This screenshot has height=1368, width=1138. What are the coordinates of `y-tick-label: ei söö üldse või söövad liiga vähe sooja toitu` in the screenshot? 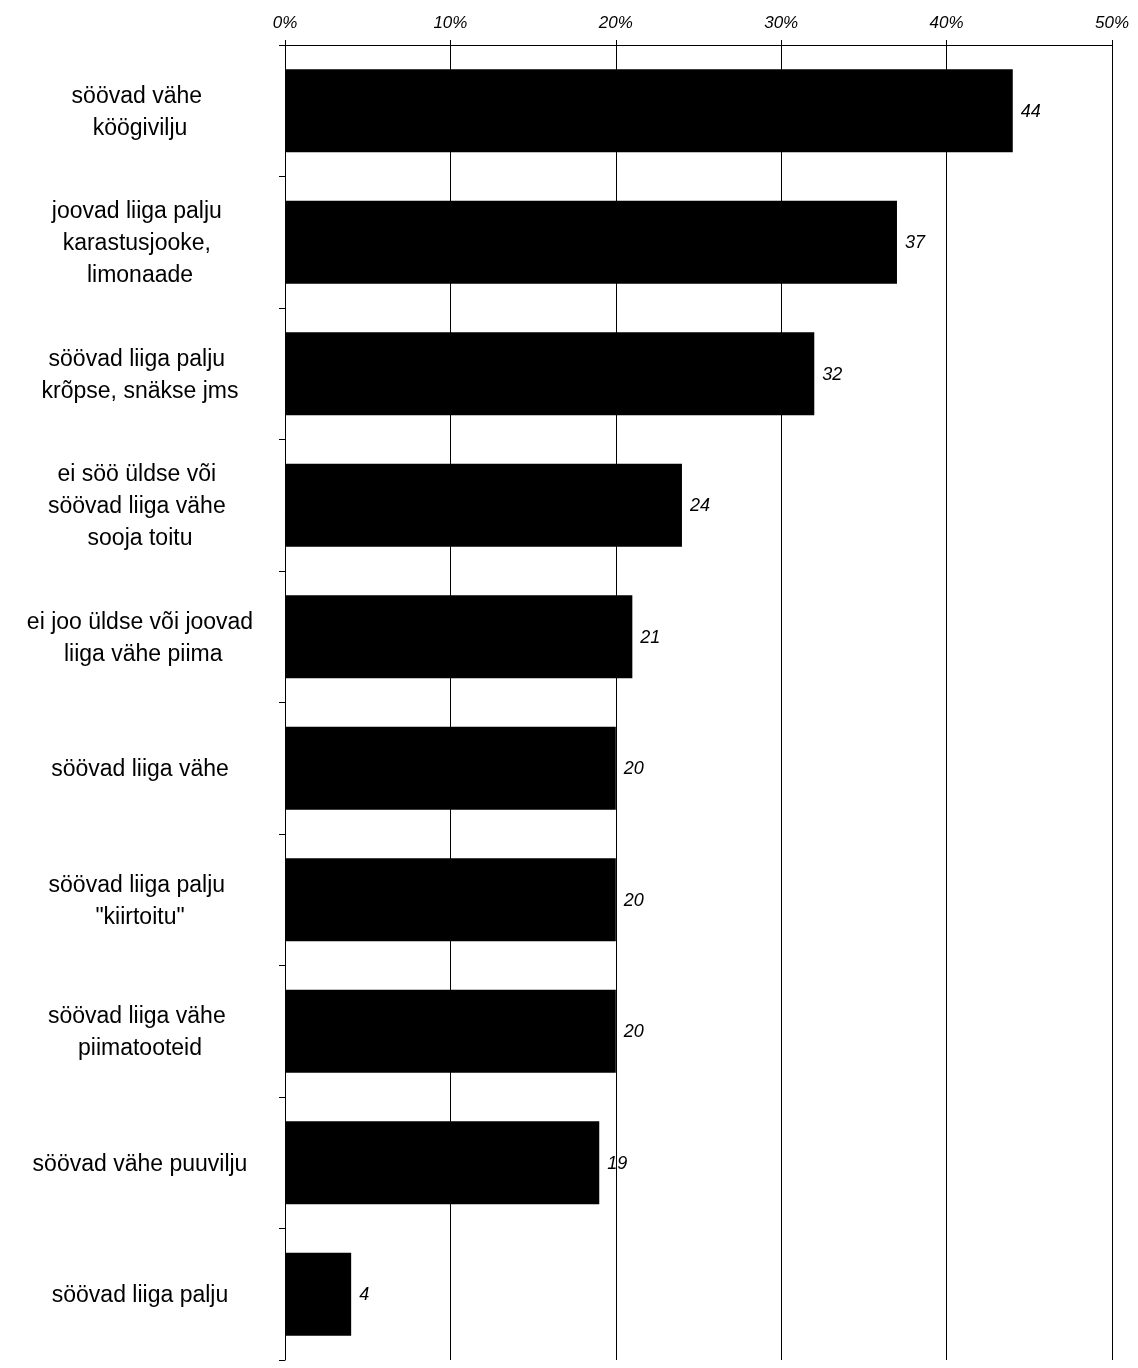 It's located at (140, 505).